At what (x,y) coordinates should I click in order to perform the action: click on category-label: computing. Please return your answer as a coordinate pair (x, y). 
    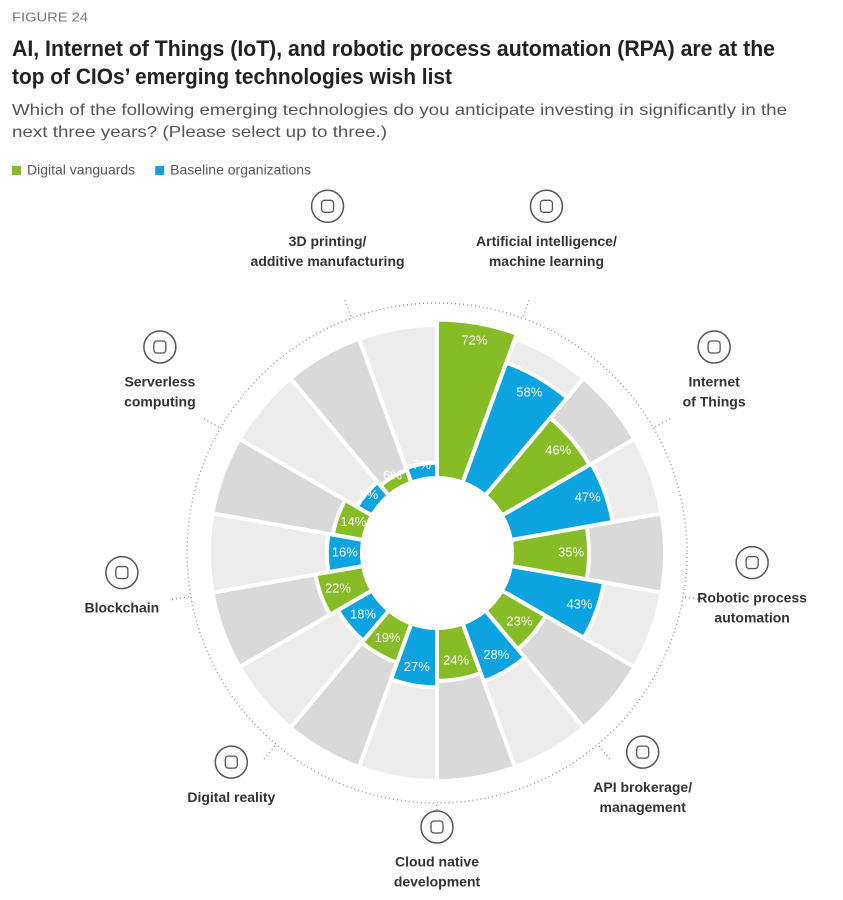
    Looking at the image, I should click on (160, 402).